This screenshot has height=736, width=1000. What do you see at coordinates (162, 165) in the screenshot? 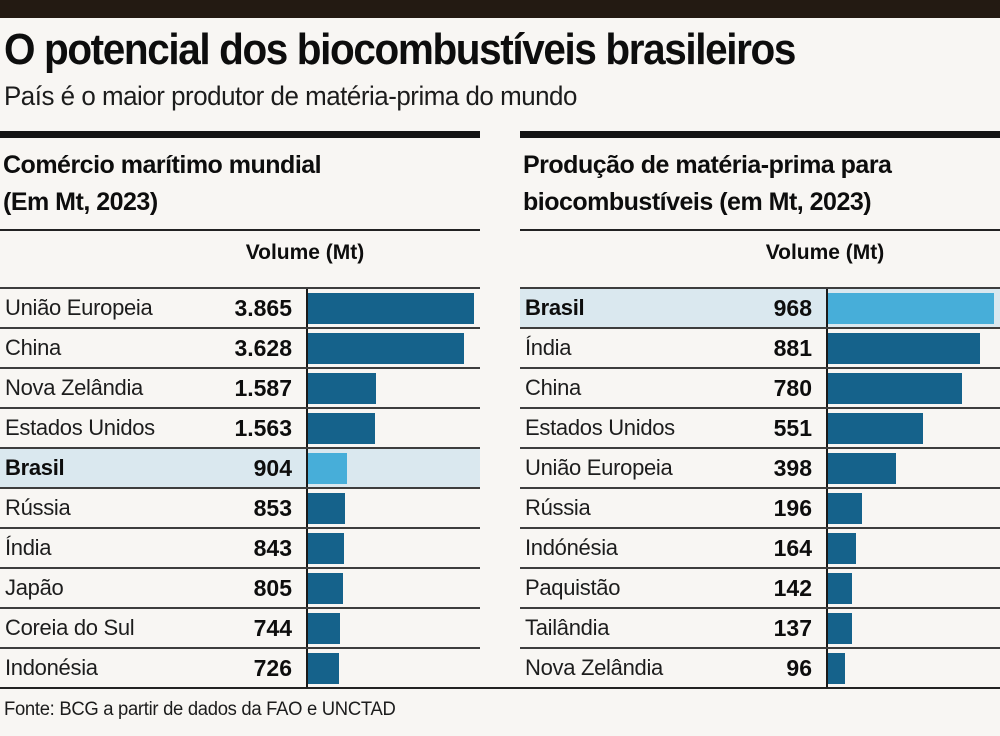
I see `chart-title-line1: Comércio marítimo mundial` at bounding box center [162, 165].